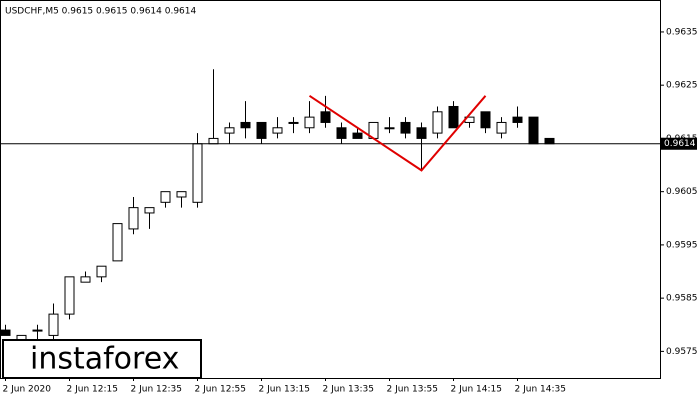 The width and height of the screenshot is (700, 400). I want to click on y-tick-label: 0.9625, so click(682, 86).